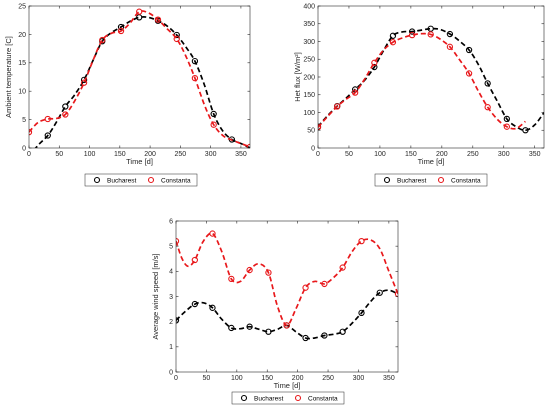 The image size is (550, 408). I want to click on y-tick-label: 15, so click(22, 63).